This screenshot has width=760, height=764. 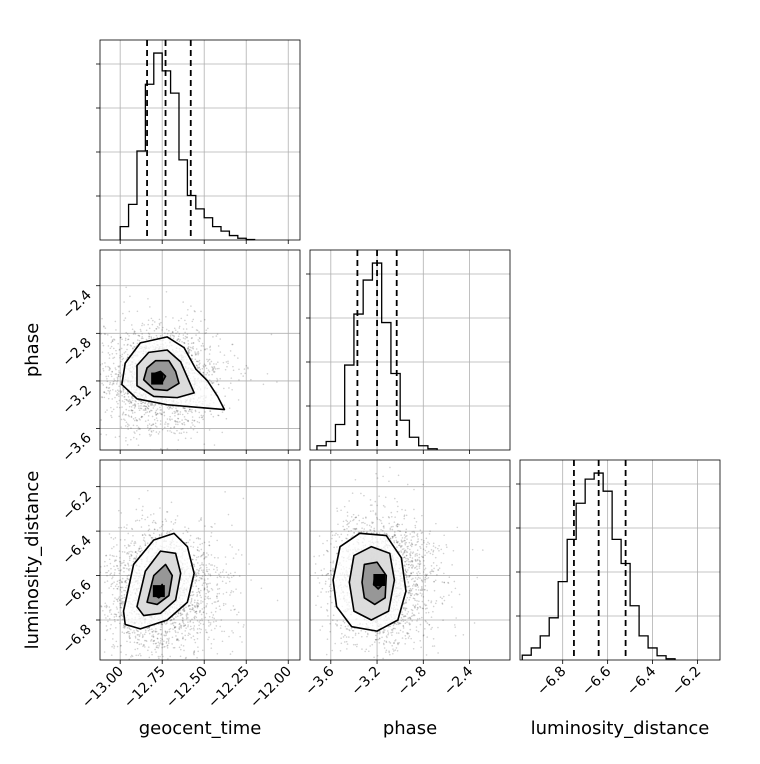 I want to click on x-axis-label-phase: phase, so click(x=410, y=728).